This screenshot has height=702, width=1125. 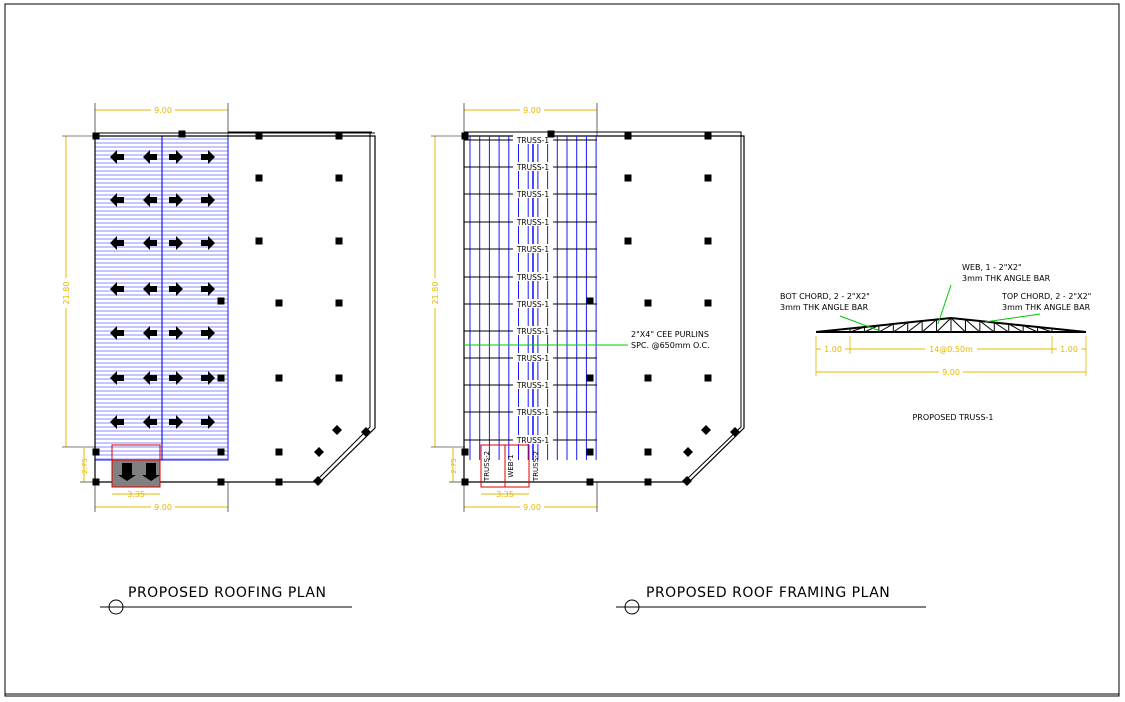 I want to click on building-outline, so click(x=604, y=309).